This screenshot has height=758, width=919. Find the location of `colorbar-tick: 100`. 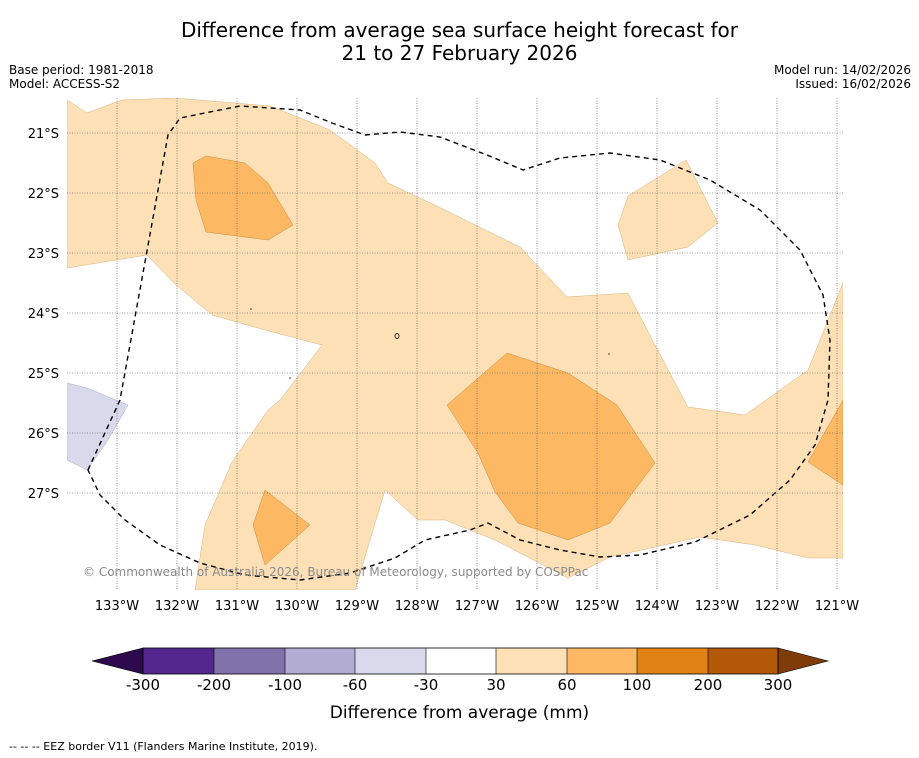

colorbar-tick: 100 is located at coordinates (637, 685).